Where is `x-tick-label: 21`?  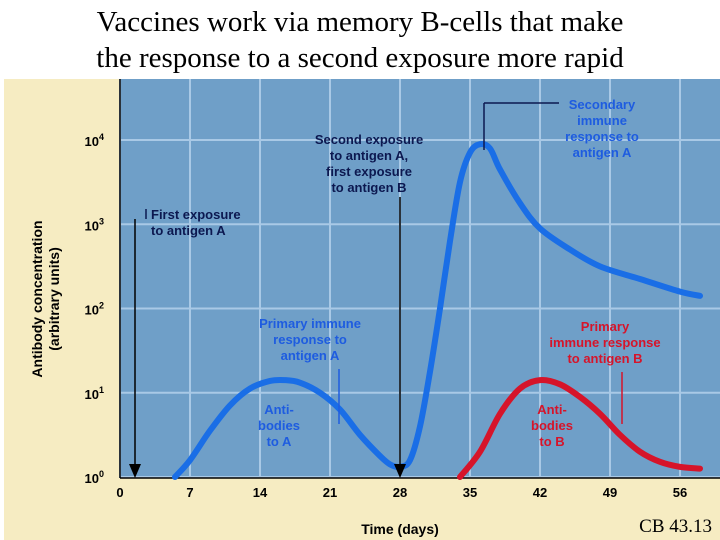 x-tick-label: 21 is located at coordinates (330, 492).